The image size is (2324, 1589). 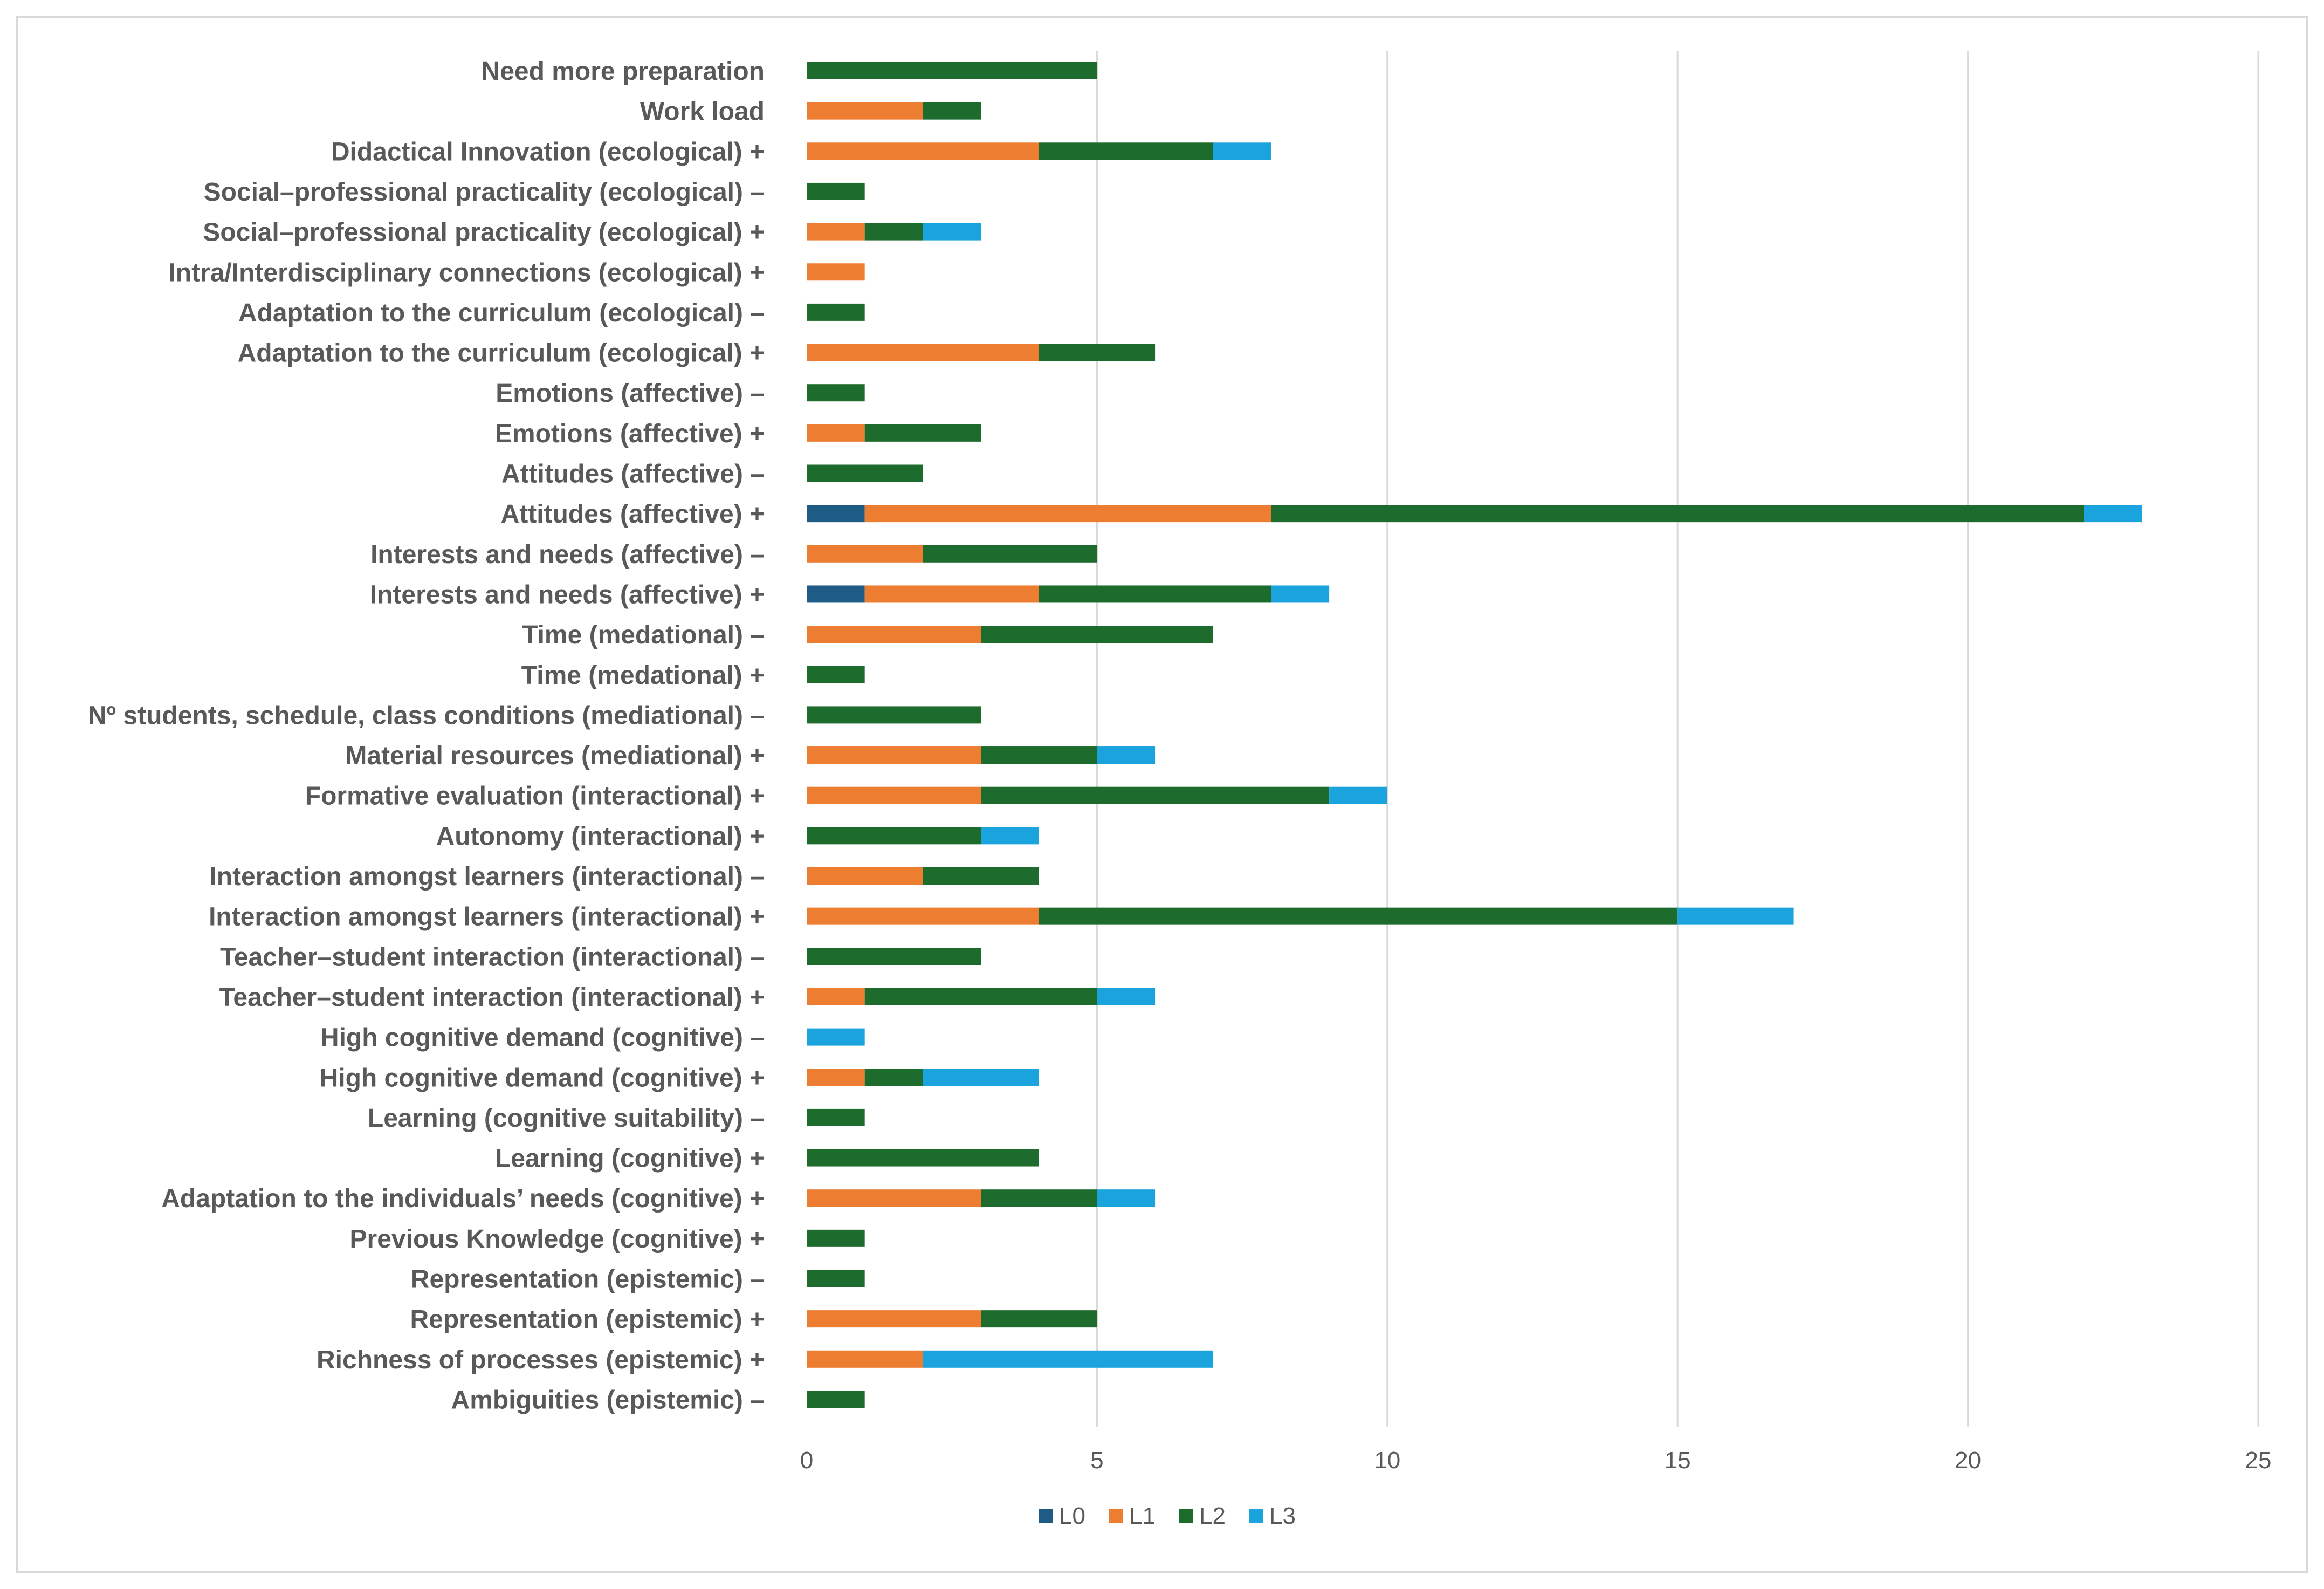 What do you see at coordinates (2258, 1460) in the screenshot?
I see `x-tick-label: 25` at bounding box center [2258, 1460].